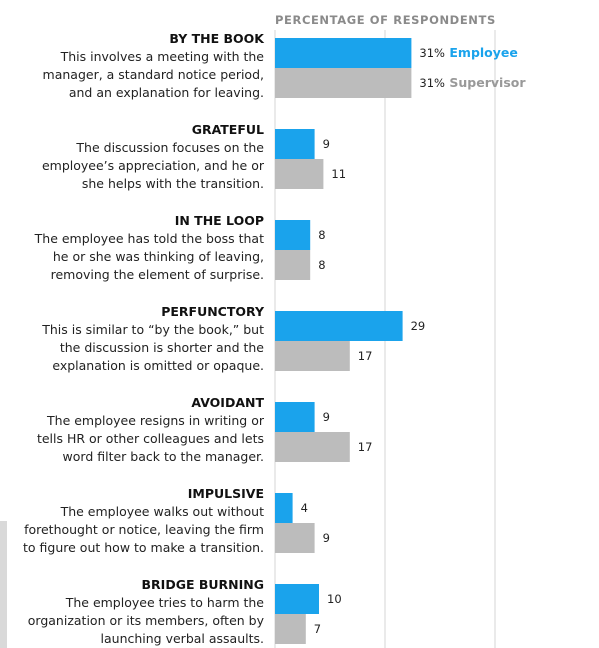 The height and width of the screenshot is (648, 599). I want to click on category-description-line: The discussion focuses on the, so click(169, 147).